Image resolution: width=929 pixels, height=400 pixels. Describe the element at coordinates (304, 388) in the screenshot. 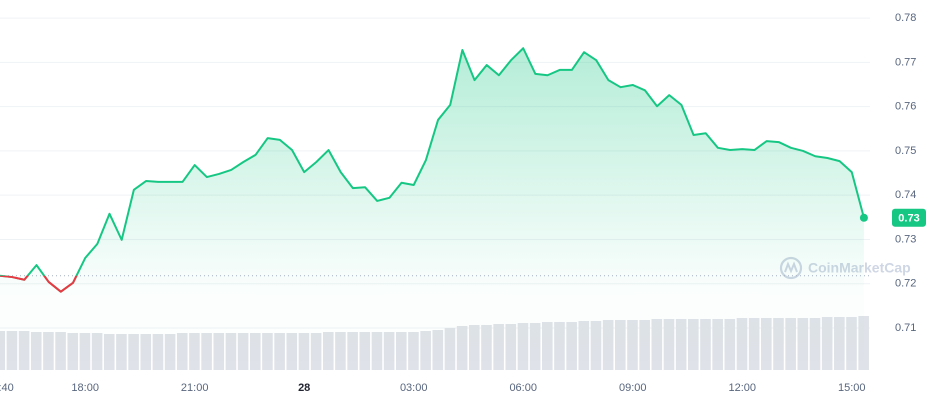

I see `x-tick-label: 28` at that location.